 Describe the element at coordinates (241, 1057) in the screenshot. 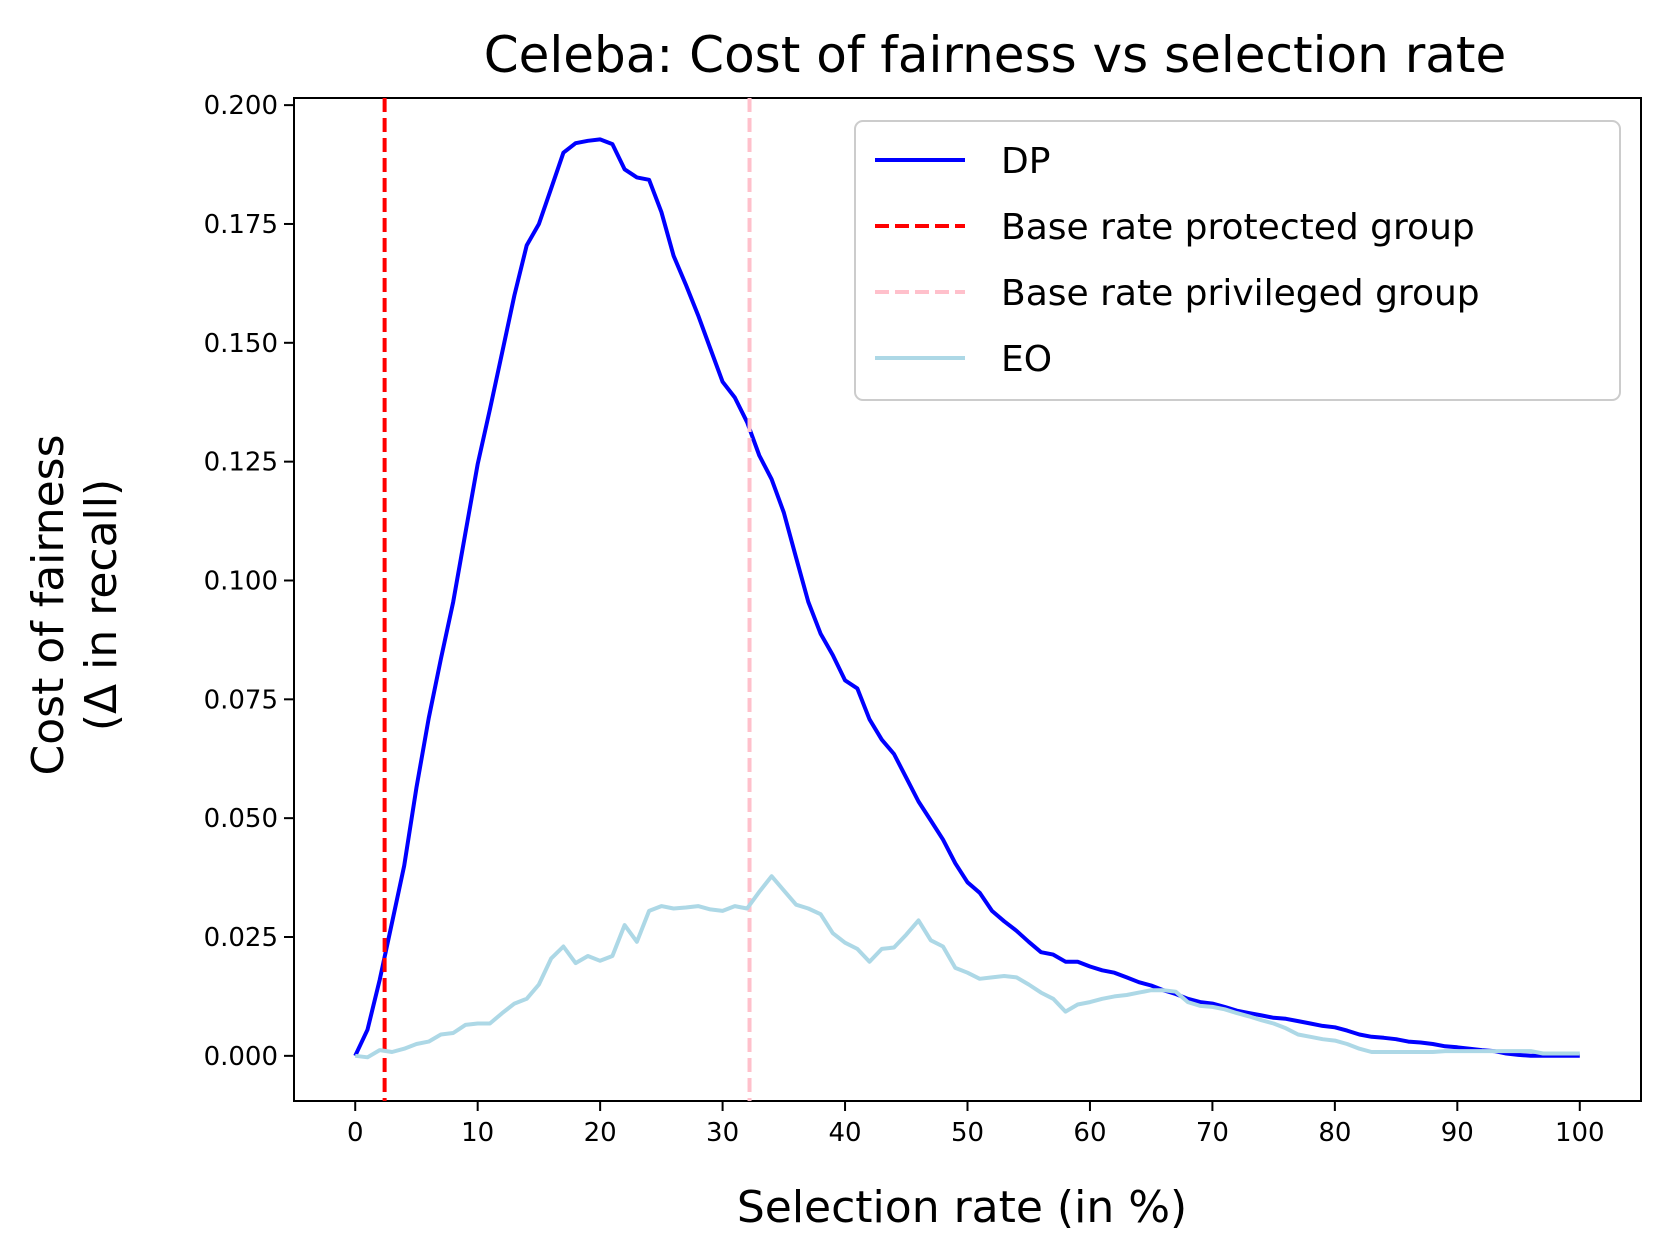

I see `y-tick-label: 0.000` at that location.